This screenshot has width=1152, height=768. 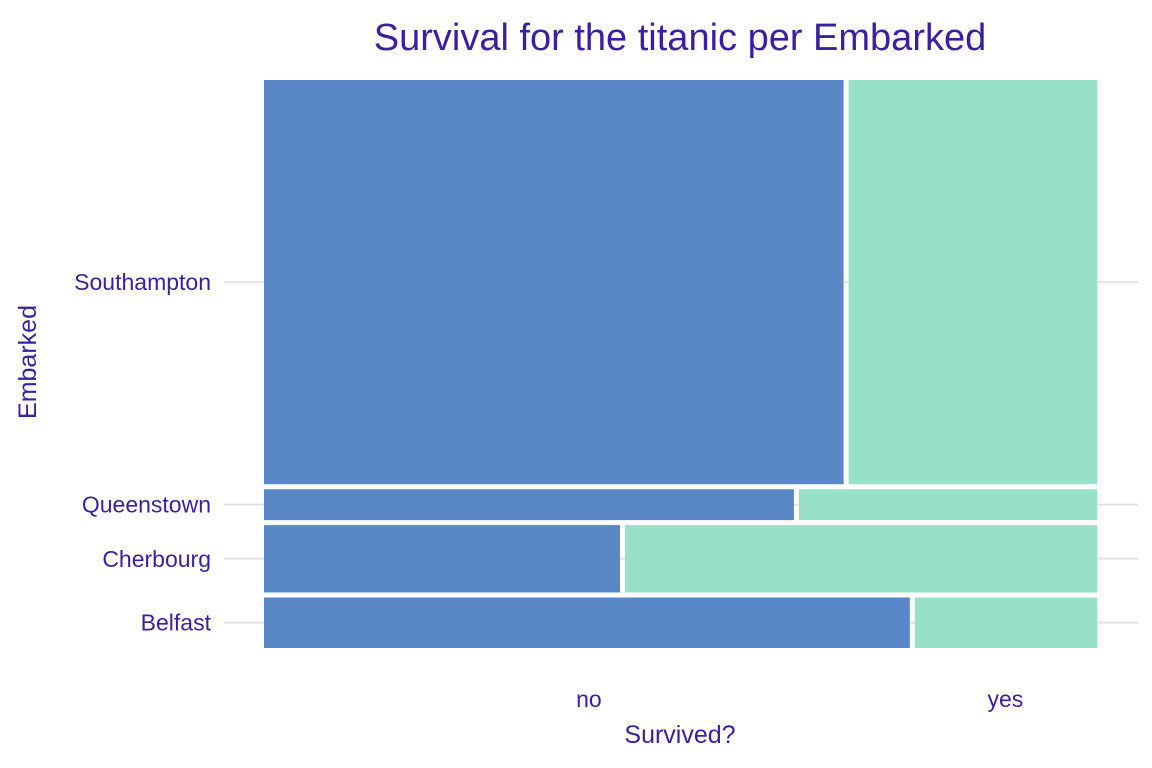 What do you see at coordinates (1005, 622) in the screenshot?
I see `tile-belfast-yes` at bounding box center [1005, 622].